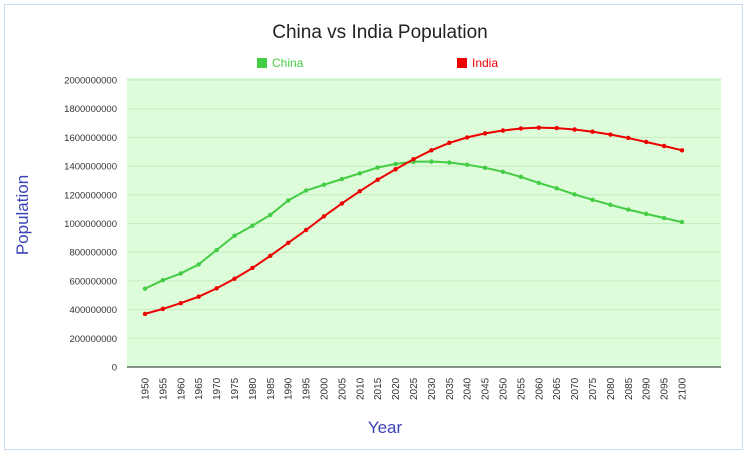  Describe the element at coordinates (665, 388) in the screenshot. I see `x-tick-label: 2095` at that location.